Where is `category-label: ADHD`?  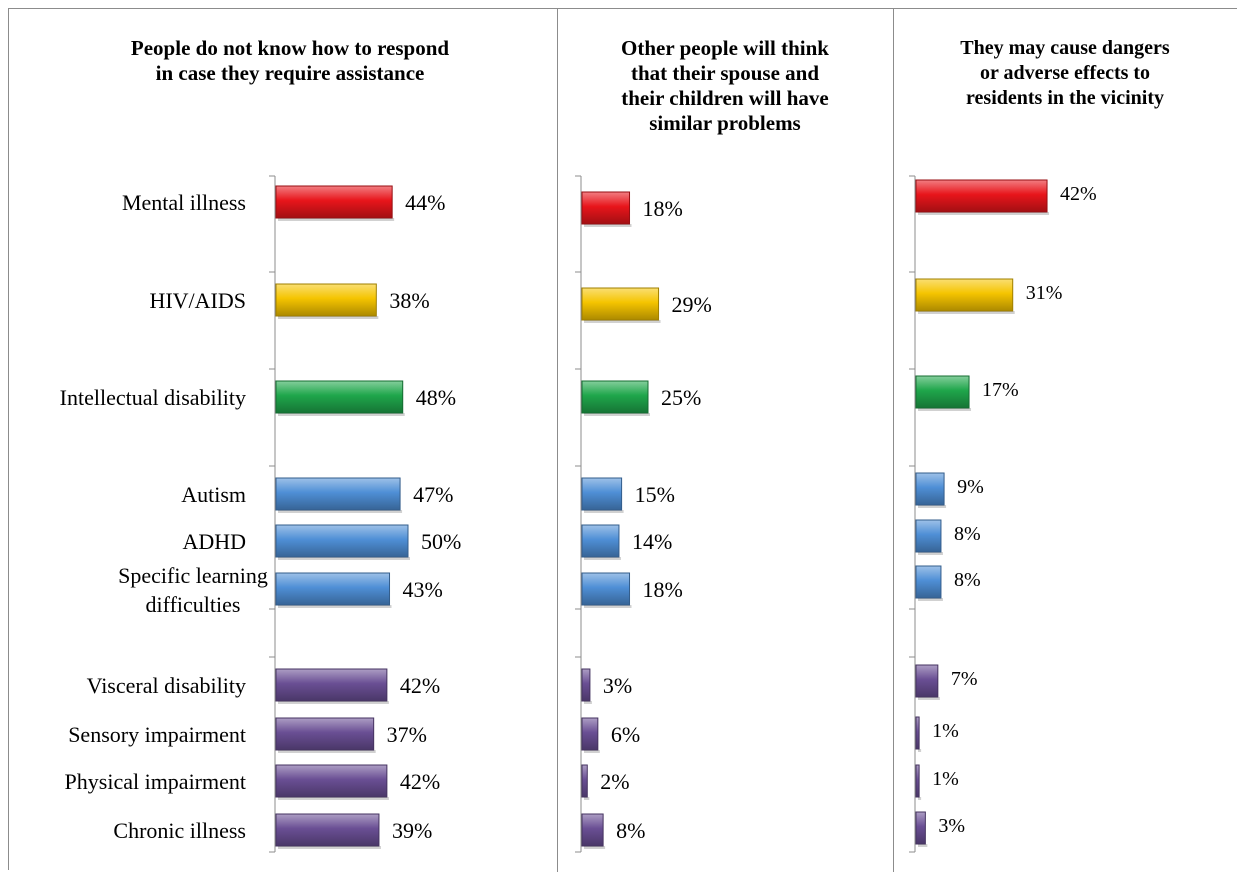
category-label: ADHD is located at coordinates (214, 541).